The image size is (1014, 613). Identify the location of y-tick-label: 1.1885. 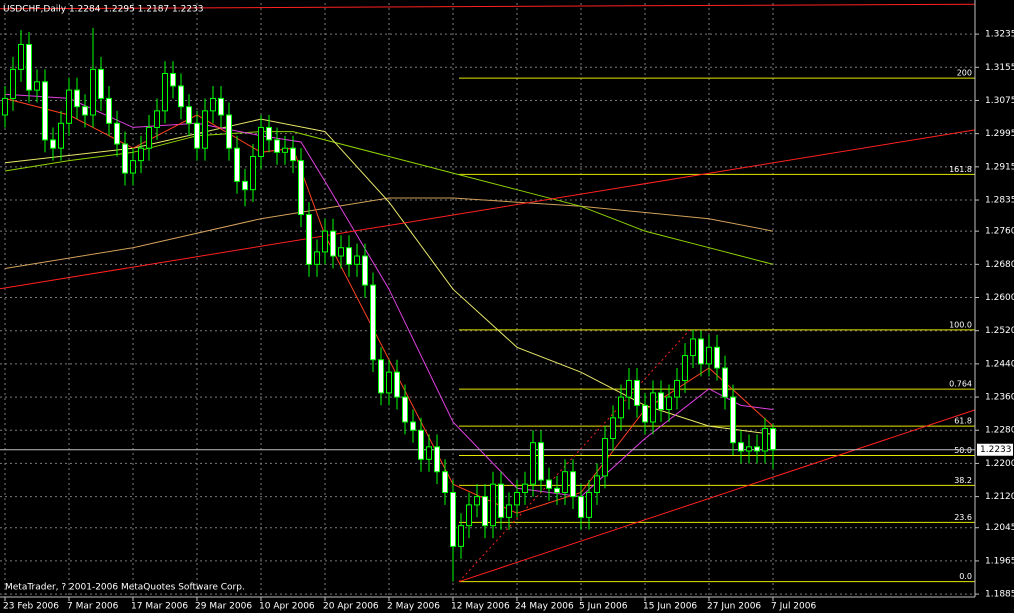
(999, 595).